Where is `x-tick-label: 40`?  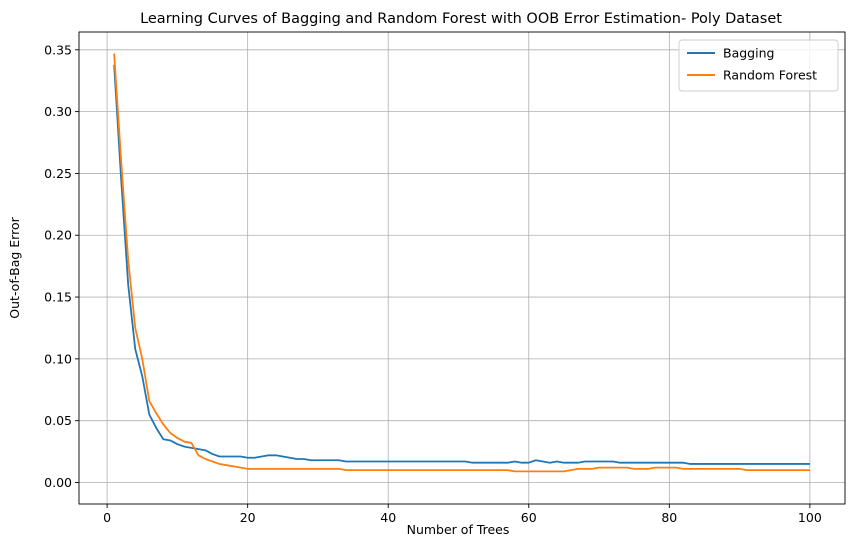 x-tick-label: 40 is located at coordinates (388, 517).